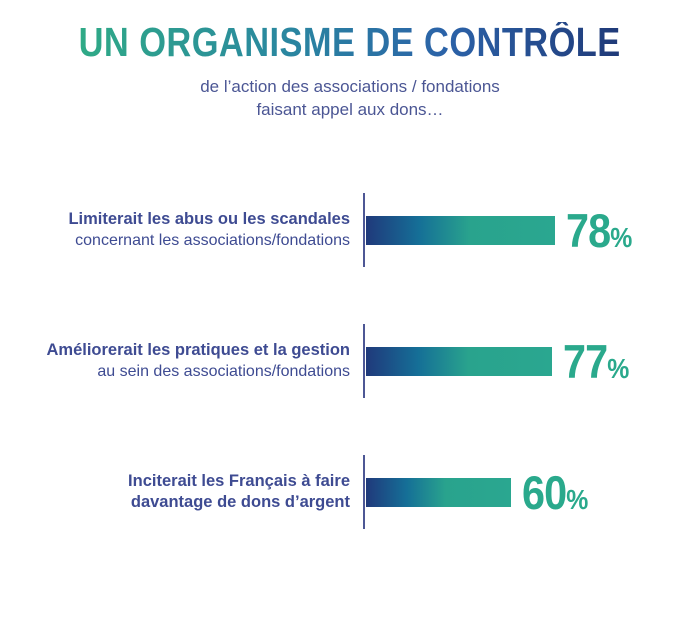 This screenshot has height=644, width=700. I want to click on bar-value-number: 60, so click(544, 492).